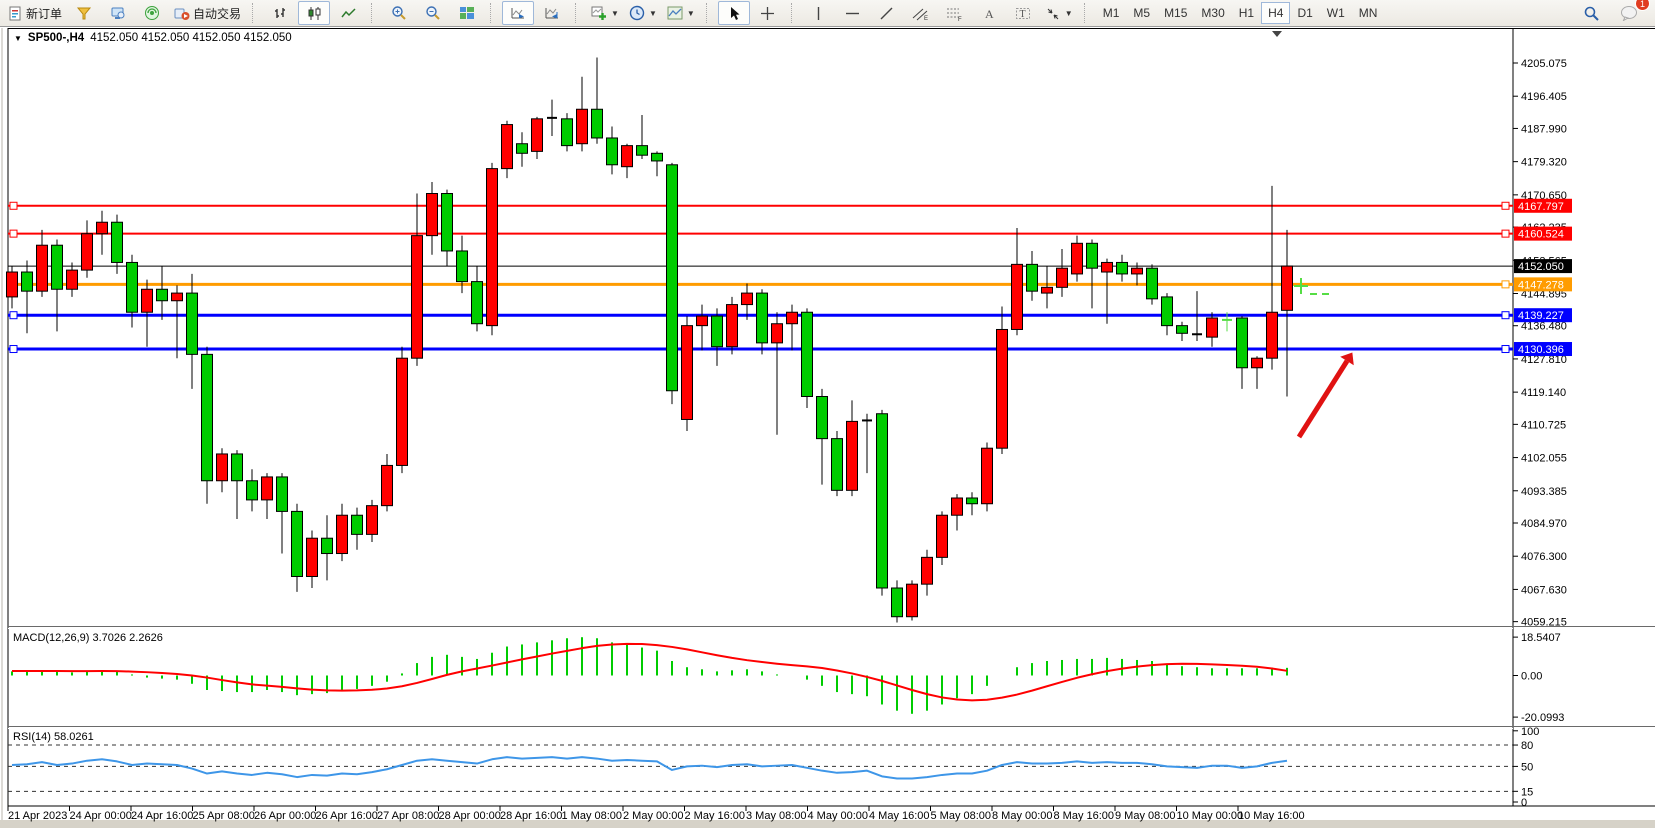  Describe the element at coordinates (955, 13) in the screenshot. I see `fibonacci-button: F` at that location.